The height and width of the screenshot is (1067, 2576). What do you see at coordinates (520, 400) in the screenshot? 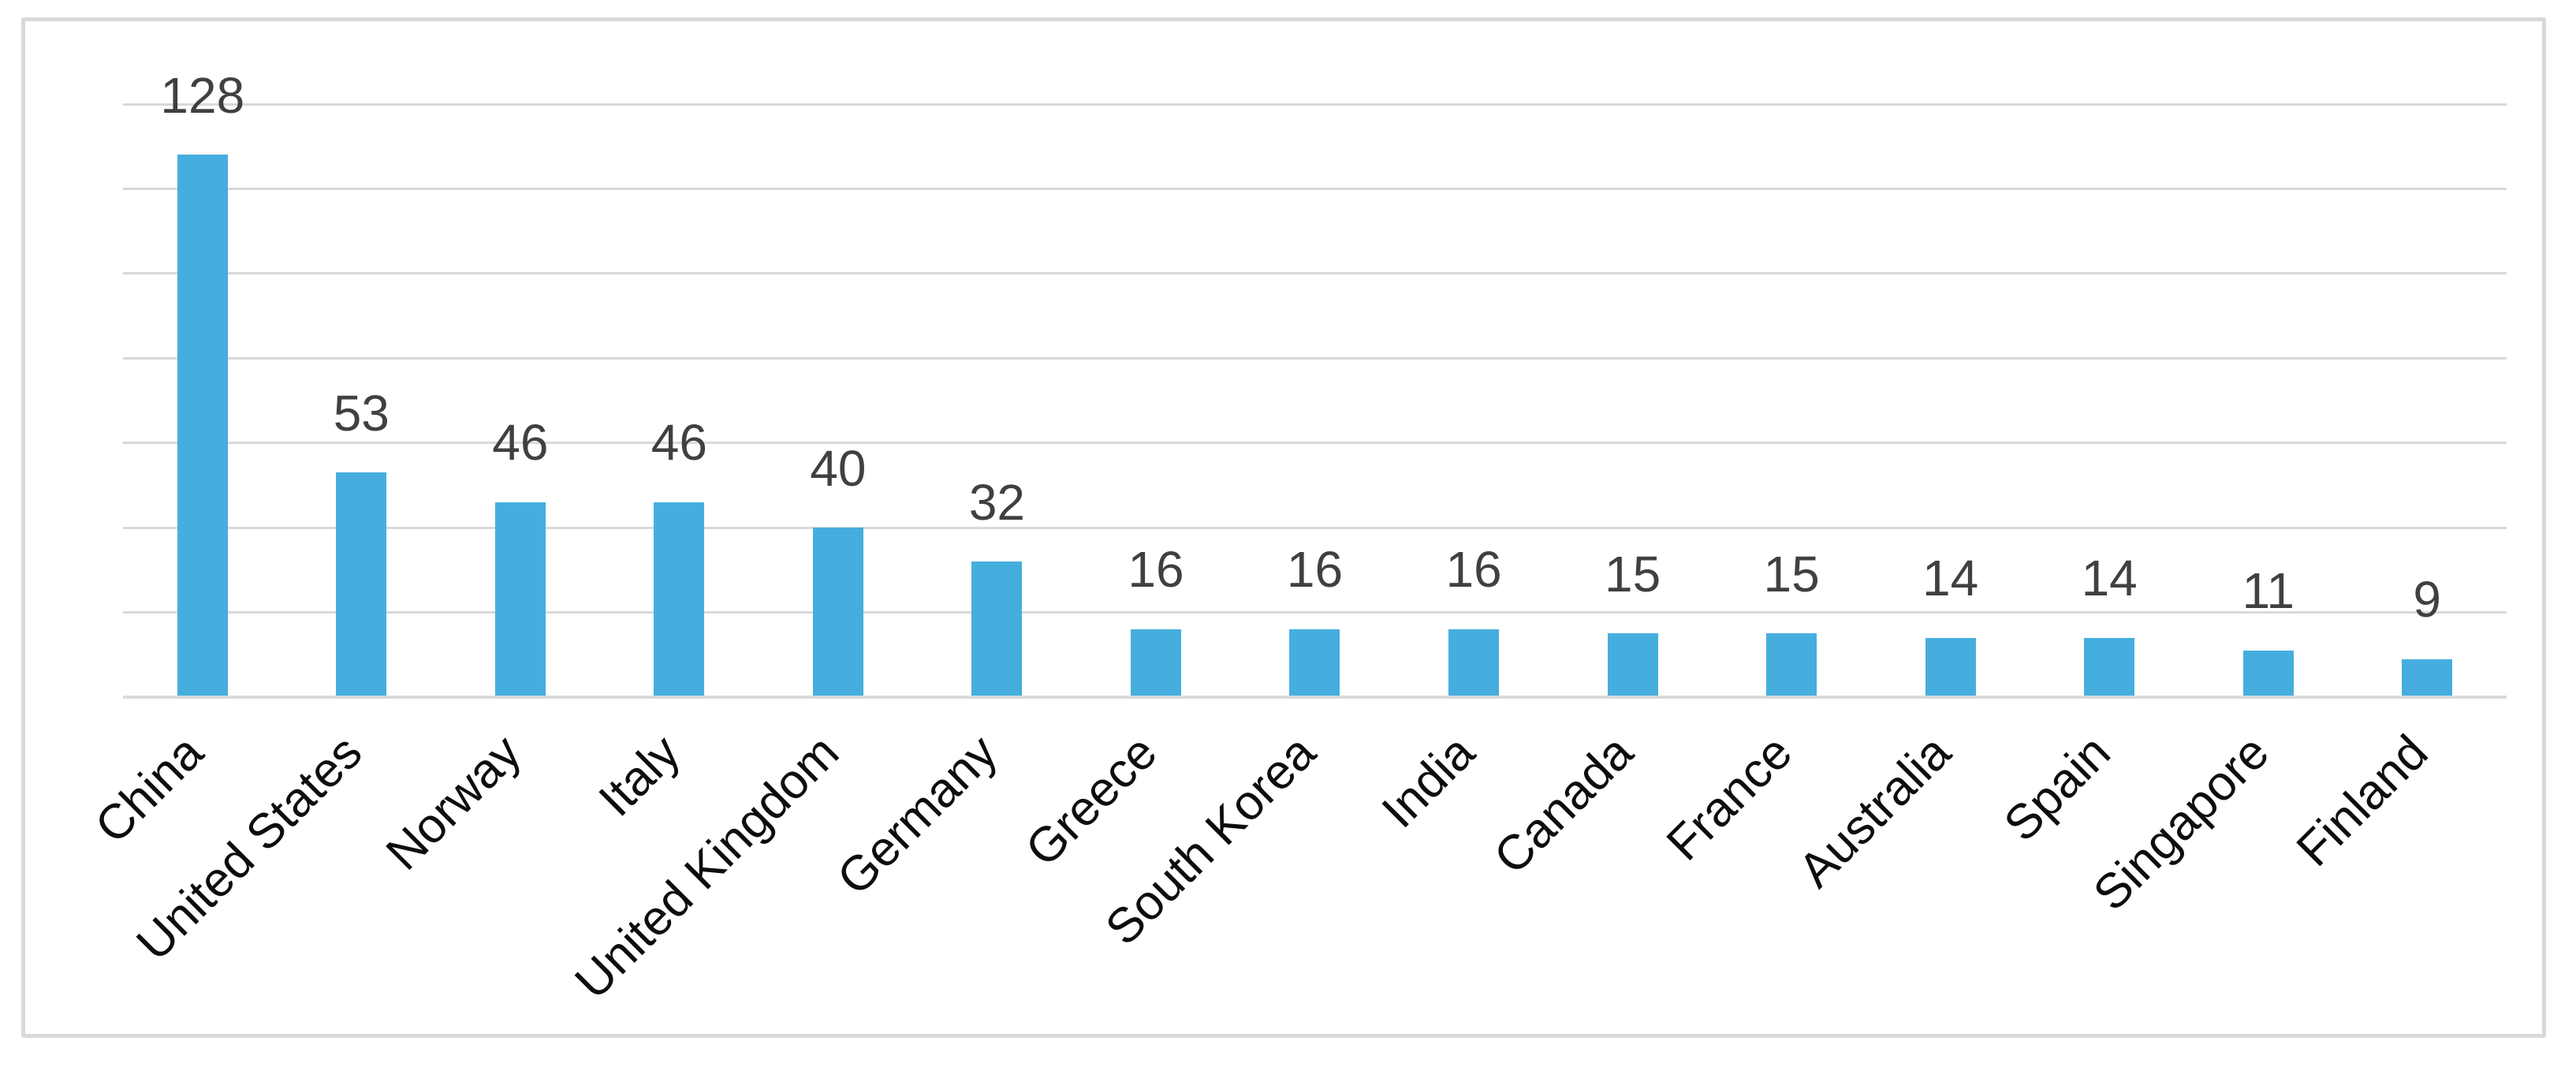
I see `category-slot-norway: 46` at bounding box center [520, 400].